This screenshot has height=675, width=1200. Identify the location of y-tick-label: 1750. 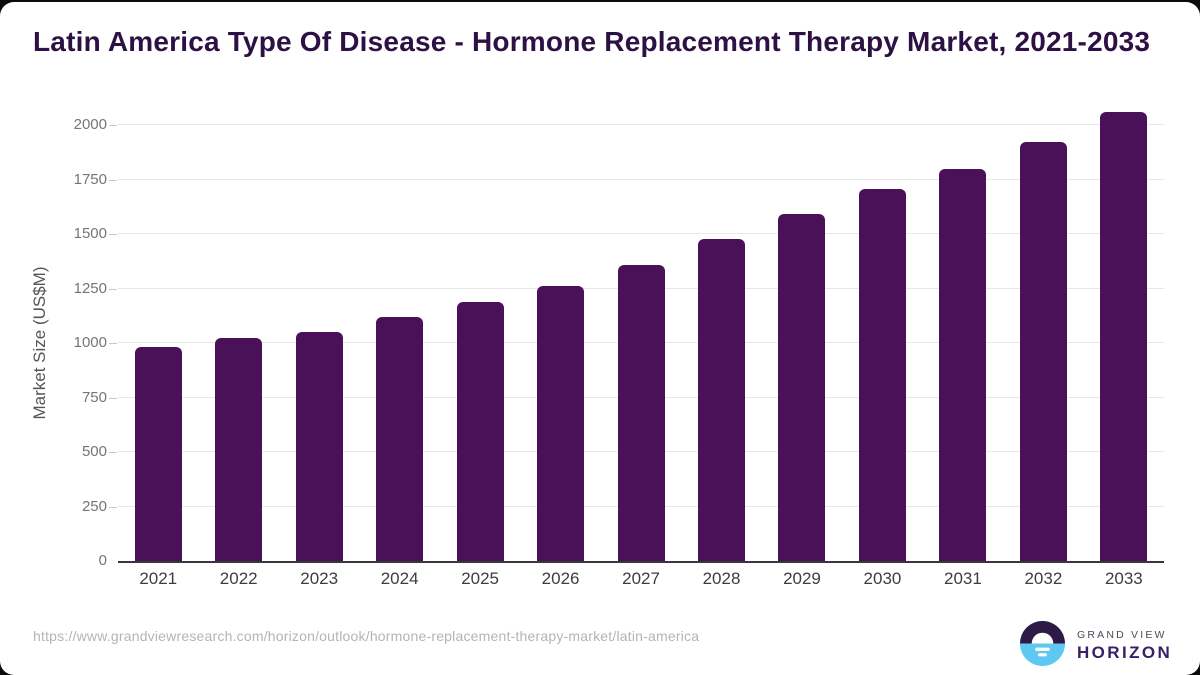
(90, 179).